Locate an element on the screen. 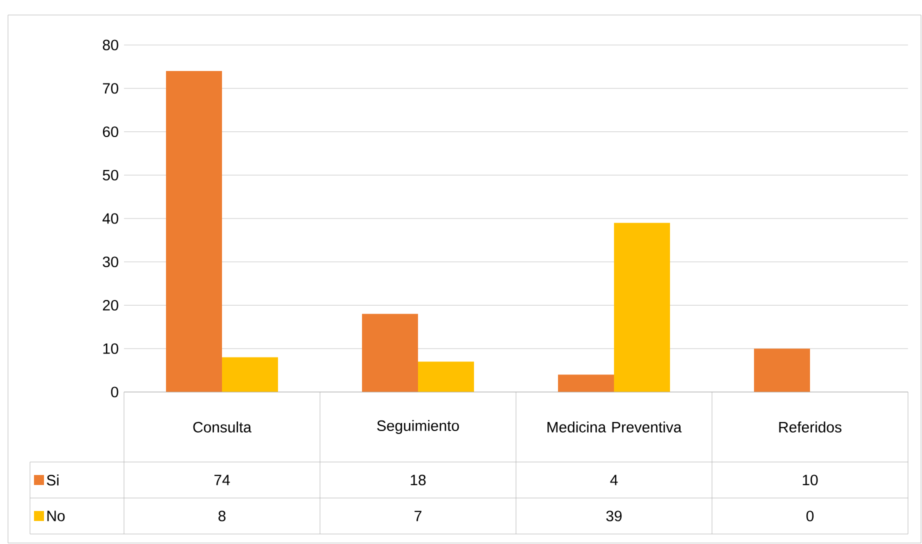 This screenshot has height=544, width=922. y-tick-label: 20 is located at coordinates (110, 305).